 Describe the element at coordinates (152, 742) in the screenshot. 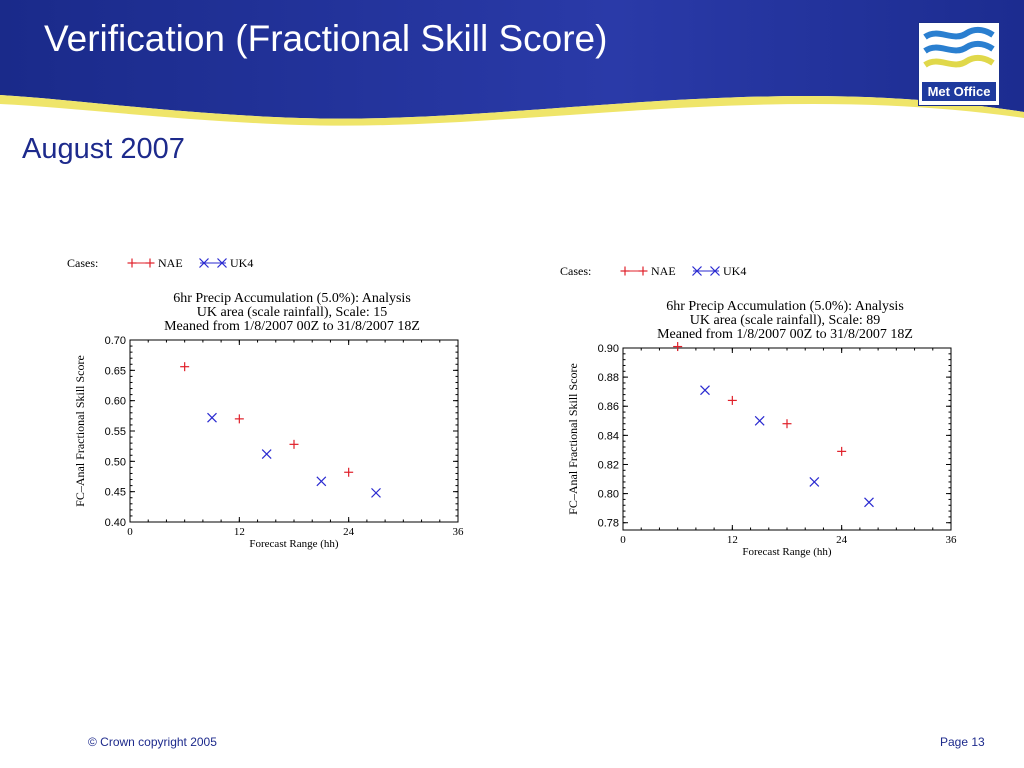

I see `footer-copyright: © Crown copyright 2005` at that location.